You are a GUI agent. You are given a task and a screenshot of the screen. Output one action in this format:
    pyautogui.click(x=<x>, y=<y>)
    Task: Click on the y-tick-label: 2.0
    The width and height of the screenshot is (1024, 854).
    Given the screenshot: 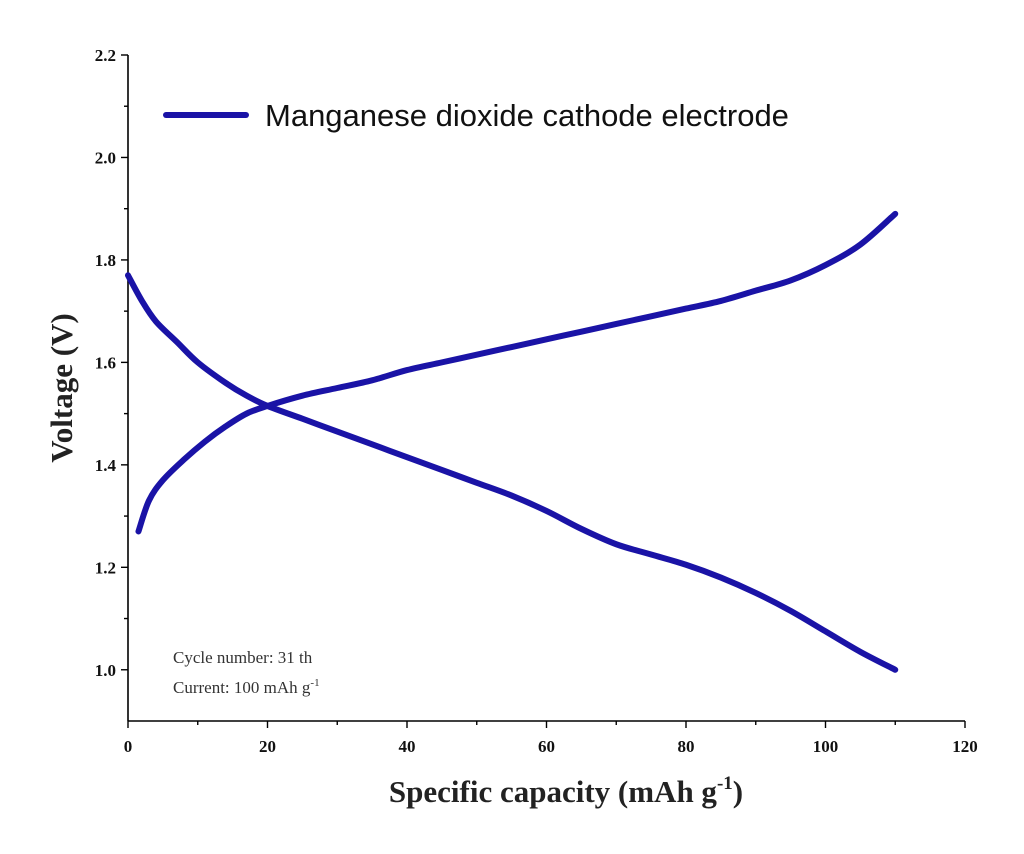 What is the action you would take?
    pyautogui.click(x=105, y=157)
    